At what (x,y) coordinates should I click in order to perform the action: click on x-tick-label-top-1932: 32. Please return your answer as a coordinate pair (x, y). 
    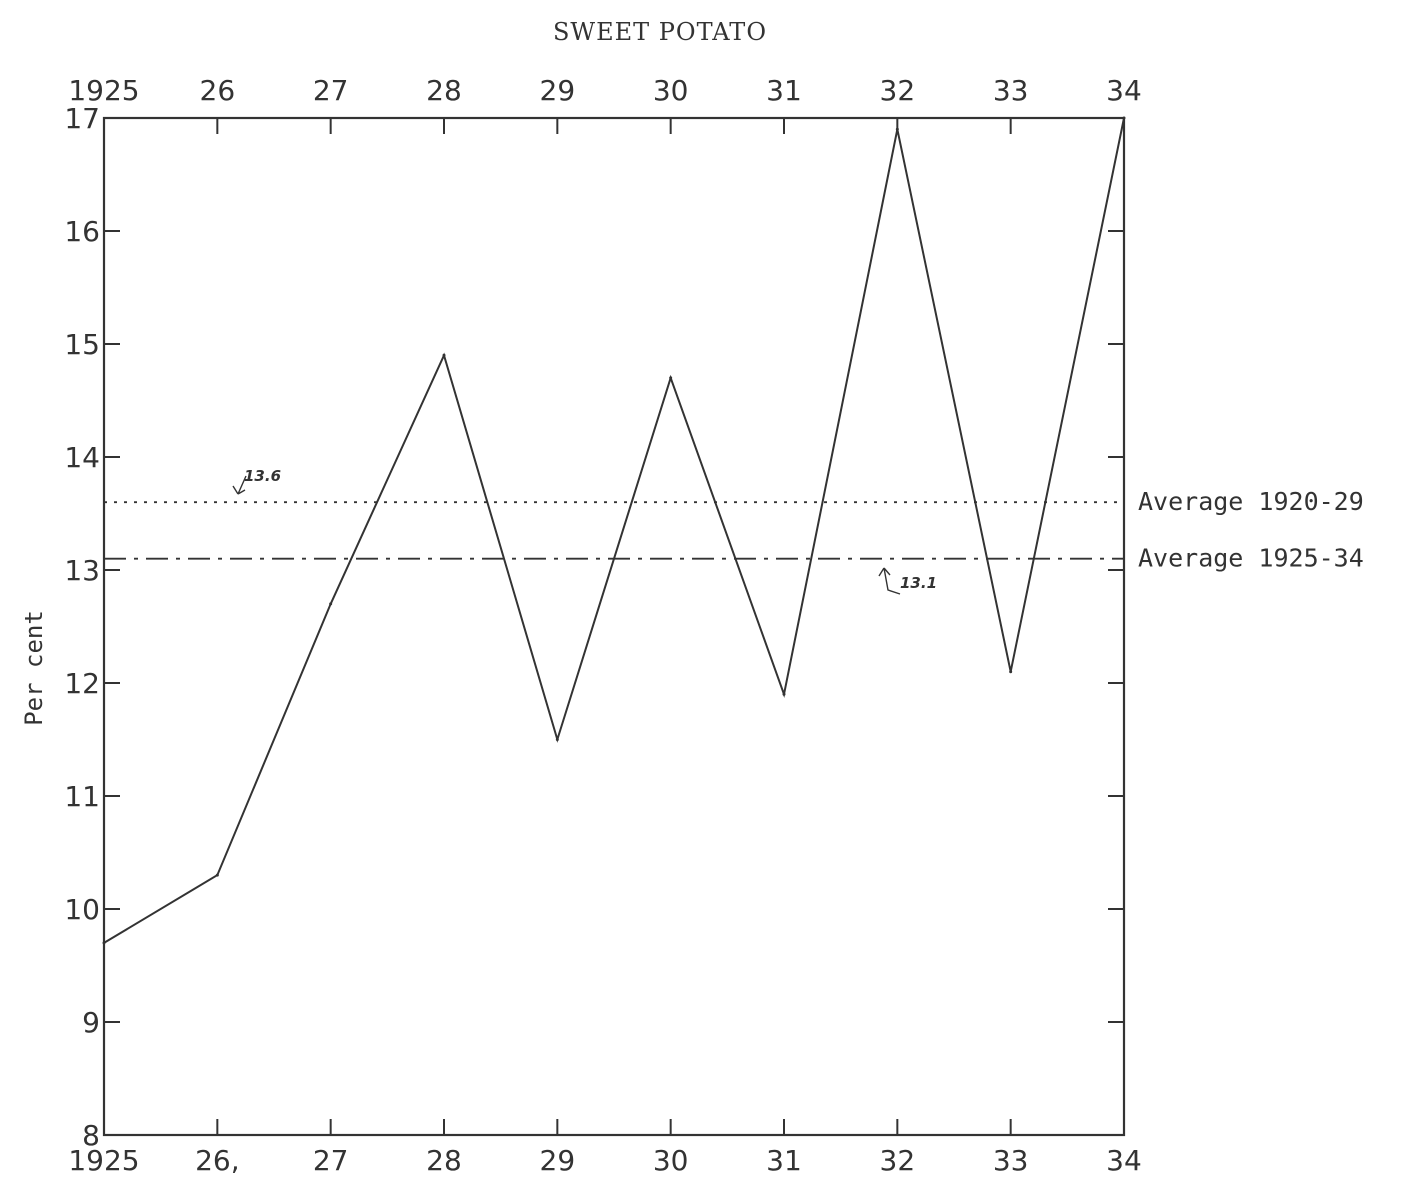
    Looking at the image, I should click on (898, 90).